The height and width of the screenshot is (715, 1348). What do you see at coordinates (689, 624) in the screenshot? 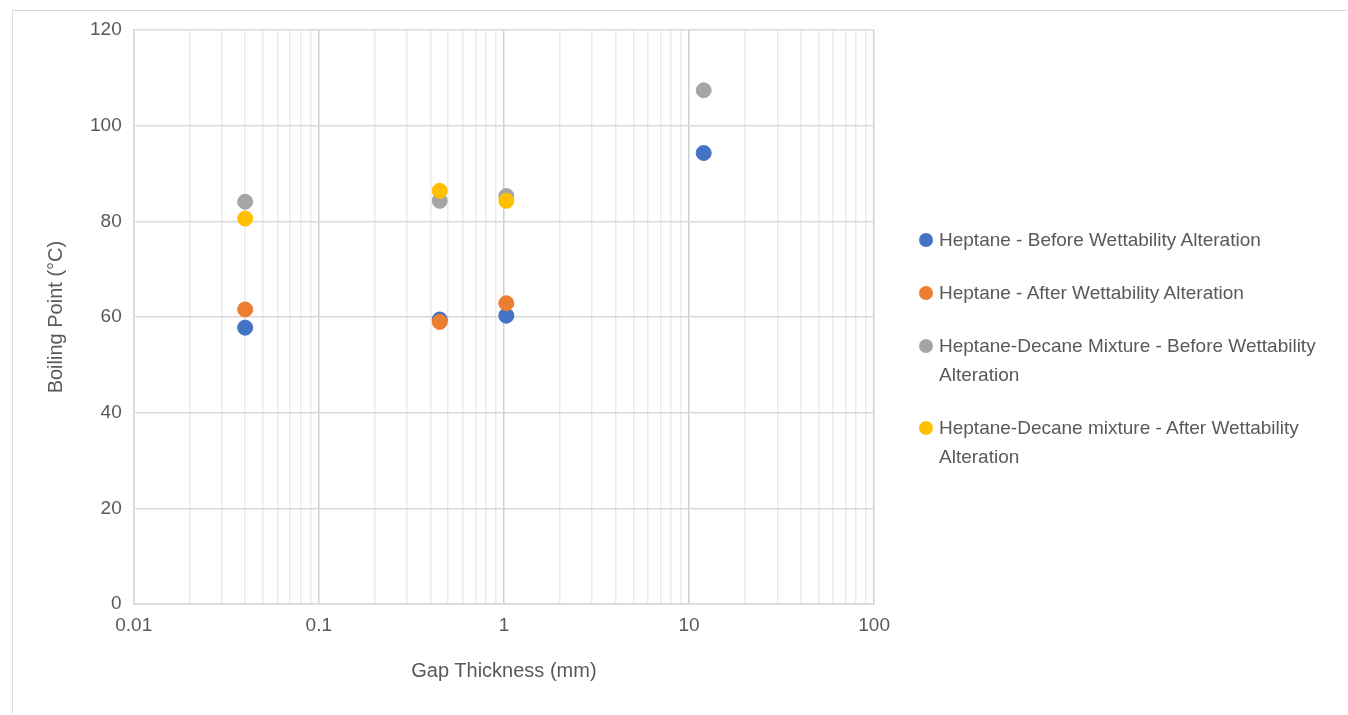
I see `x-tick-label: 10` at bounding box center [689, 624].